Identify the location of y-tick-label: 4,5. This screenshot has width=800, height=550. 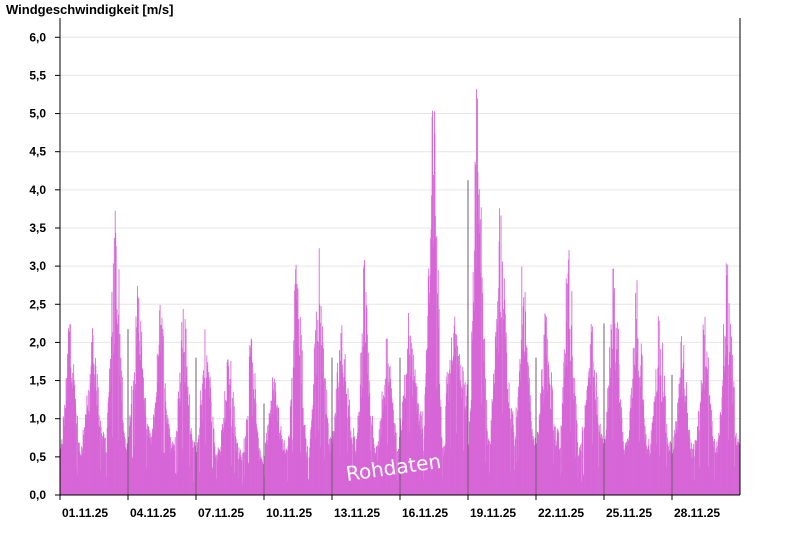
(37, 152).